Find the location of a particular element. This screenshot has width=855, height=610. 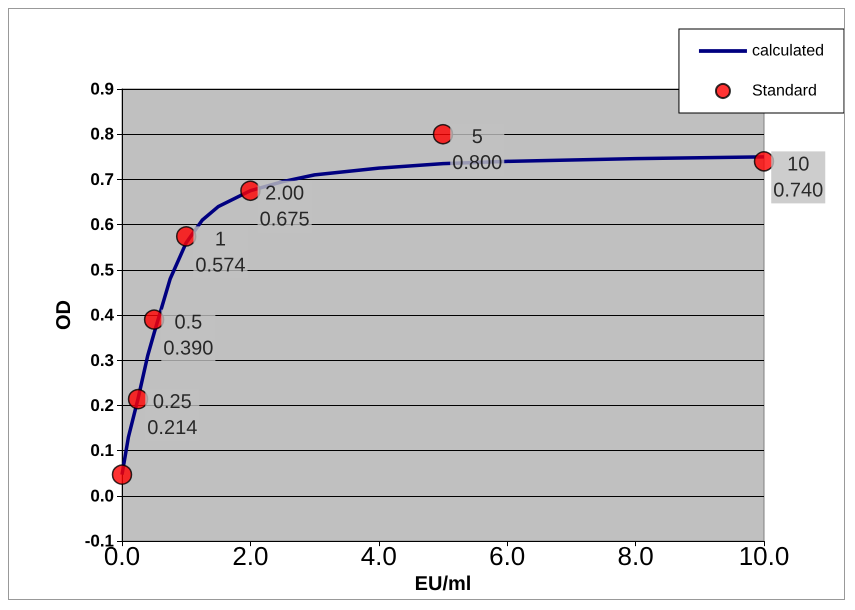

y-tick-label: 0.6 is located at coordinates (102, 224).